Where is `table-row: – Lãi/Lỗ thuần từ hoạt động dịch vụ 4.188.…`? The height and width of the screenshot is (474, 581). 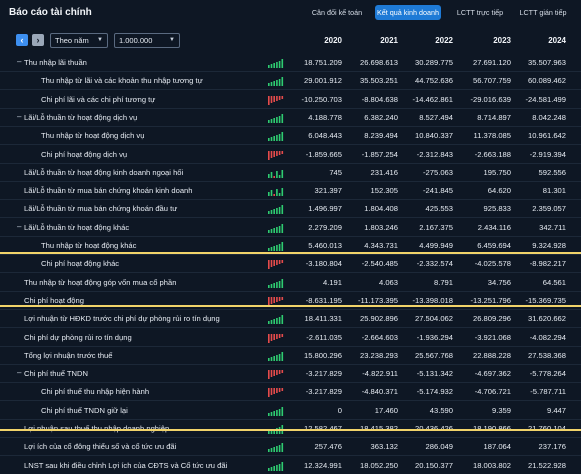 table-row: – Lãi/Lỗ thuần từ hoạt động dịch vụ 4.188.… is located at coordinates (290, 118).